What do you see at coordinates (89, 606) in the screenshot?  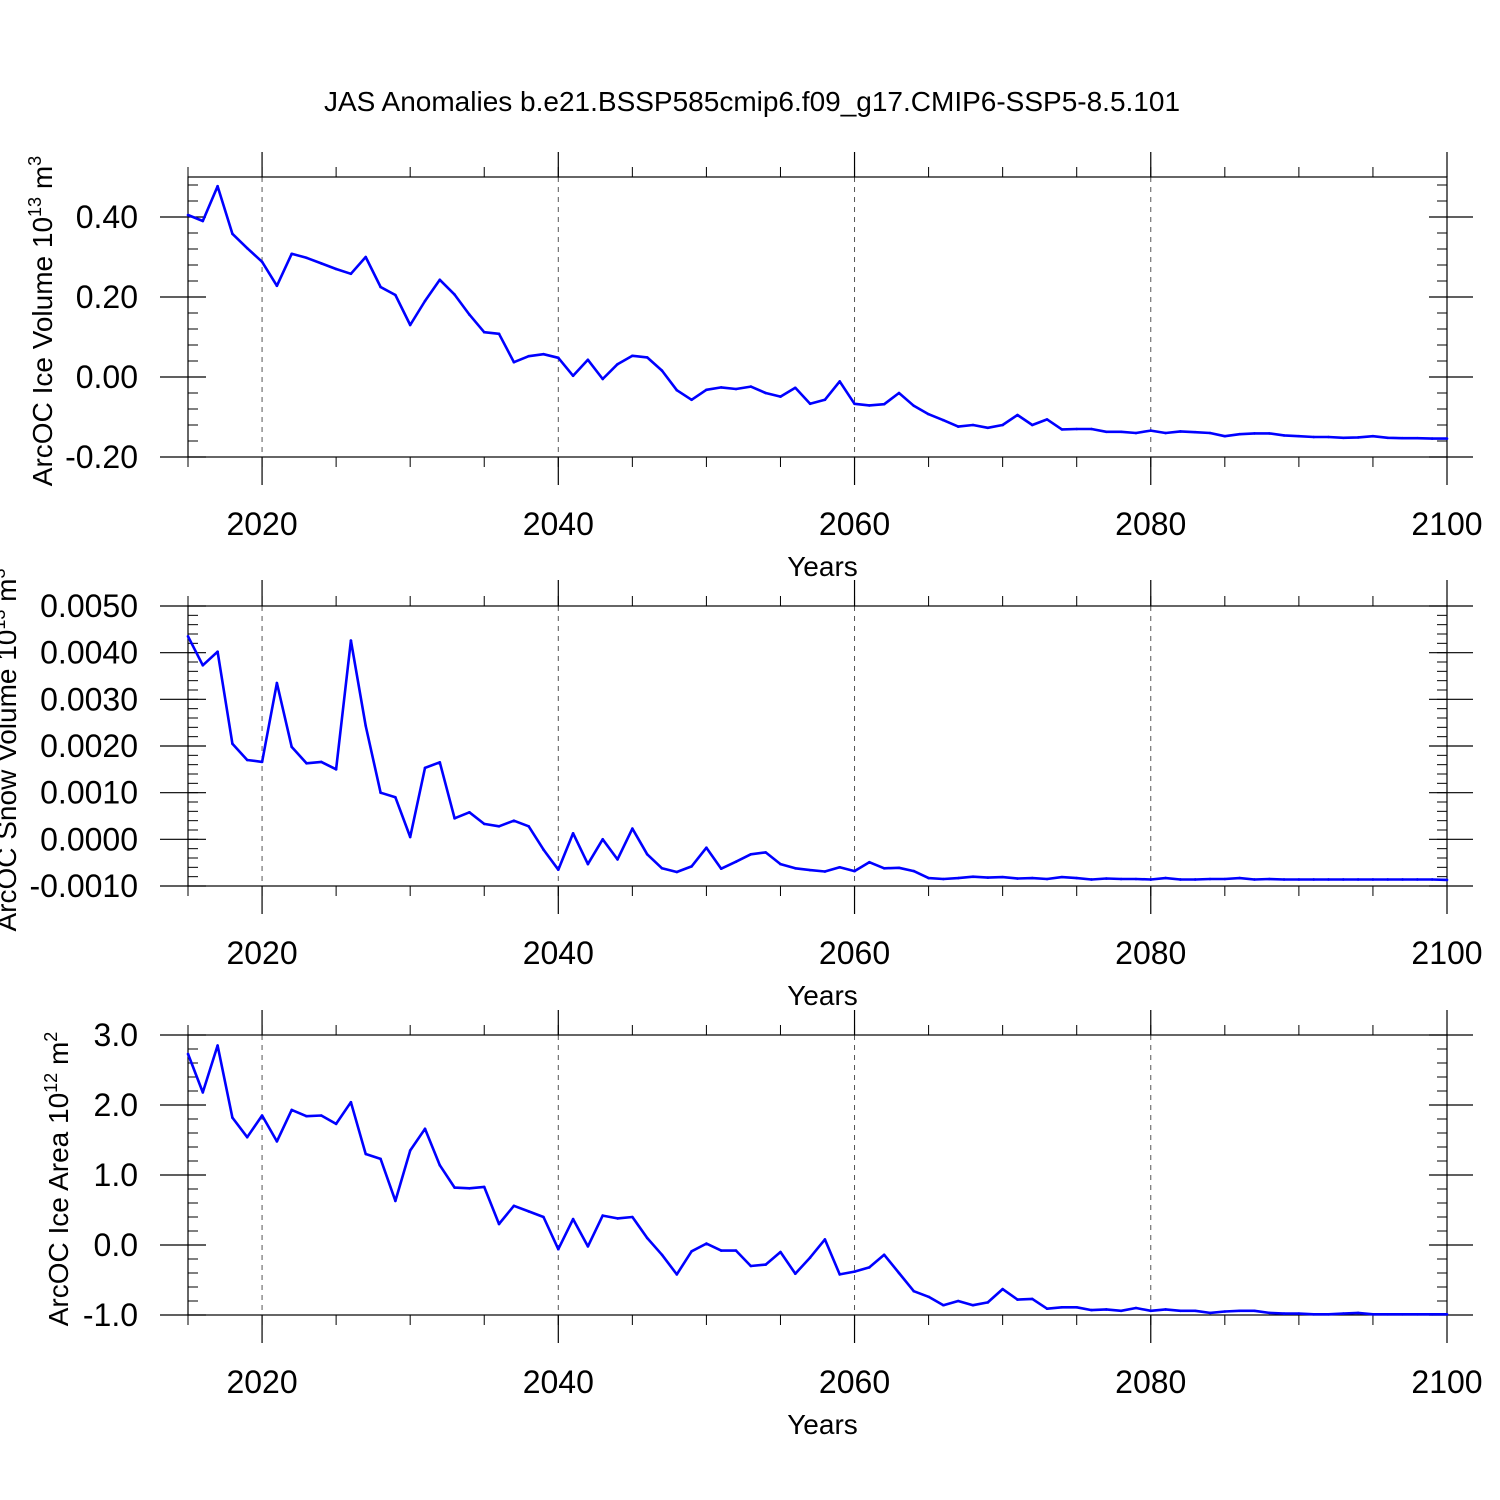 I see `y-tick-label: 0.0050` at bounding box center [89, 606].